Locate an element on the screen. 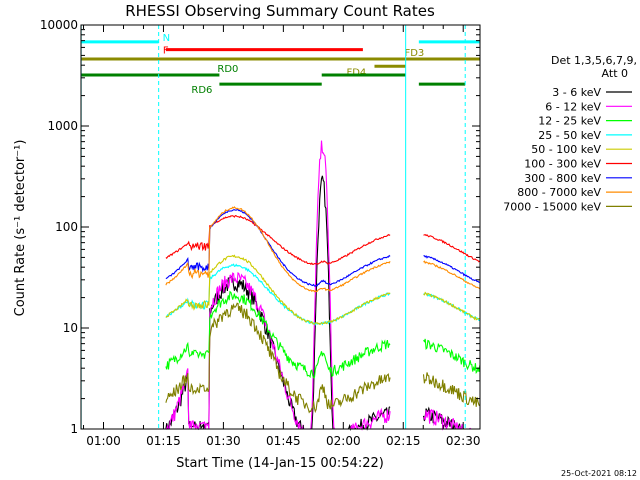 The image size is (640, 480). x-axis-label: Start Time (14-Jan-15 00:54:22) is located at coordinates (280, 463).